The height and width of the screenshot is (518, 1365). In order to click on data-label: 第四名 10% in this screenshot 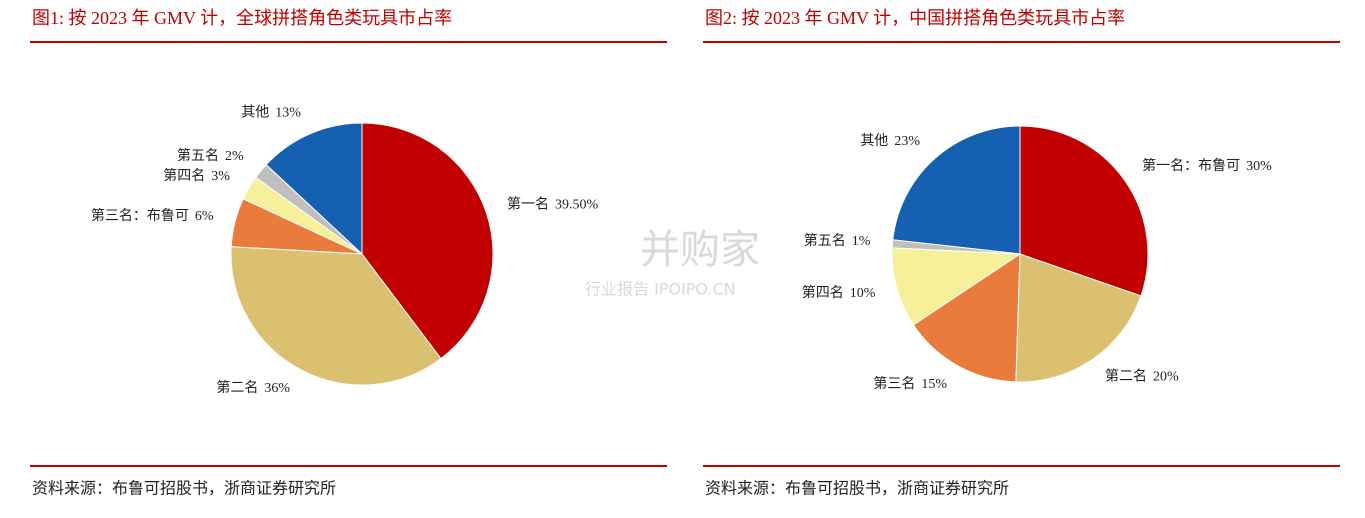, I will do `click(839, 292)`.